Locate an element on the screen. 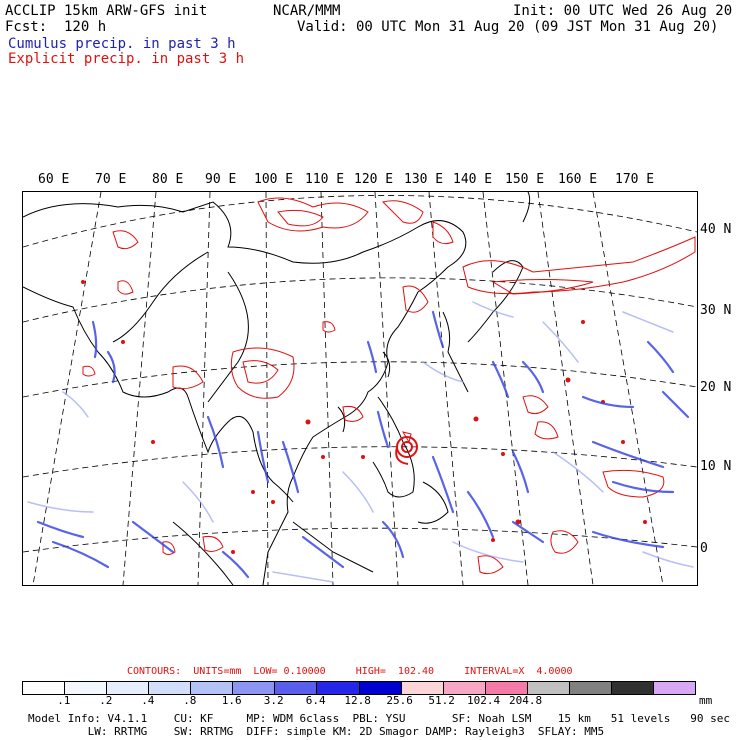 This screenshot has width=740, height=740. forecast-hour: Fcst: 120 h is located at coordinates (56, 27).